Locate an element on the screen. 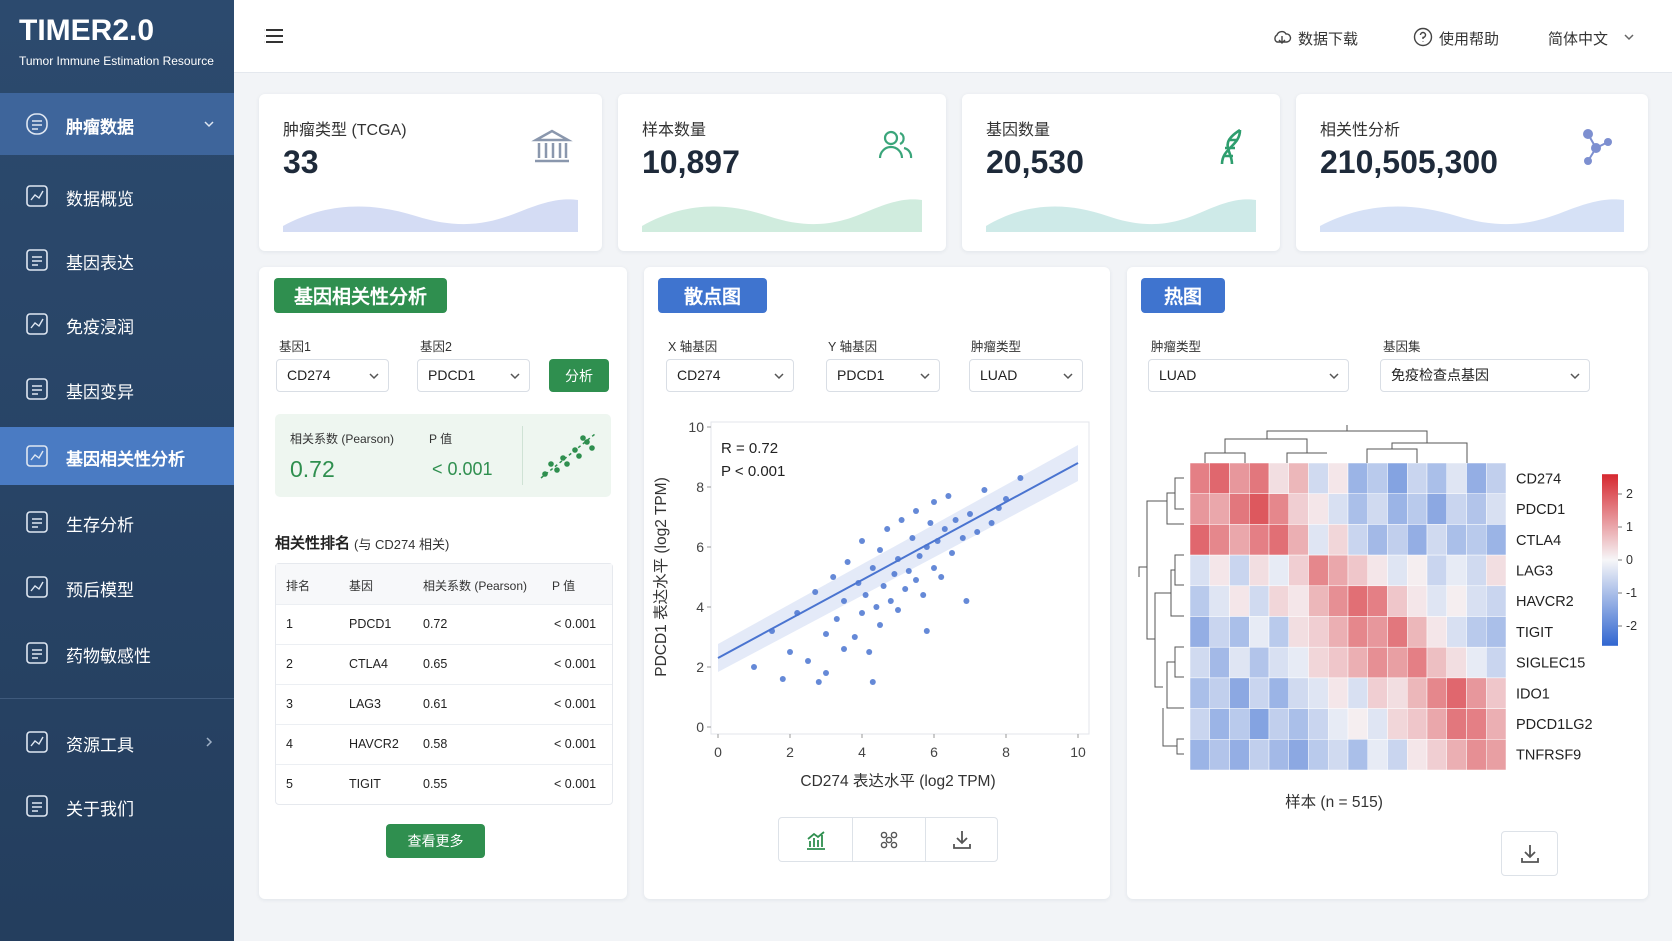 The width and height of the screenshot is (1672, 941). colorbar-tick-label: 0 is located at coordinates (1629, 560).